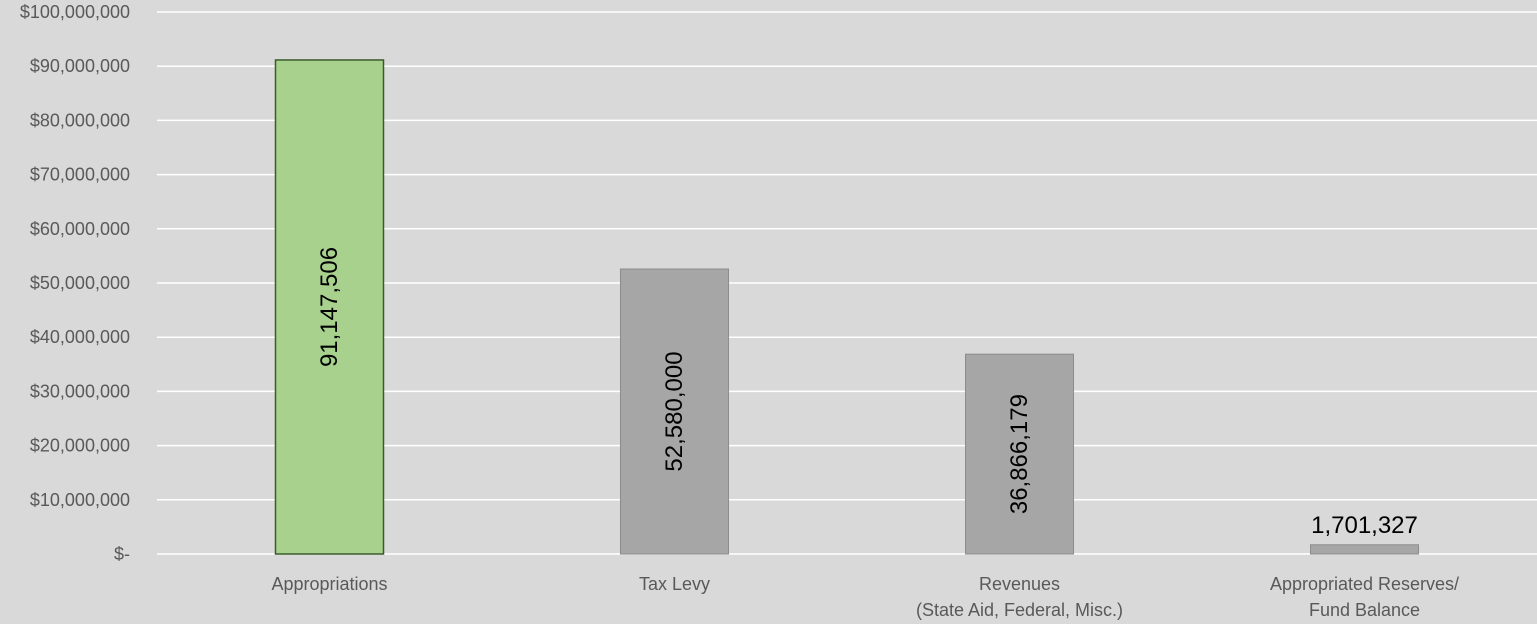 The height and width of the screenshot is (624, 1537). What do you see at coordinates (80, 391) in the screenshot?
I see `y-tick-label: $30,000,000` at bounding box center [80, 391].